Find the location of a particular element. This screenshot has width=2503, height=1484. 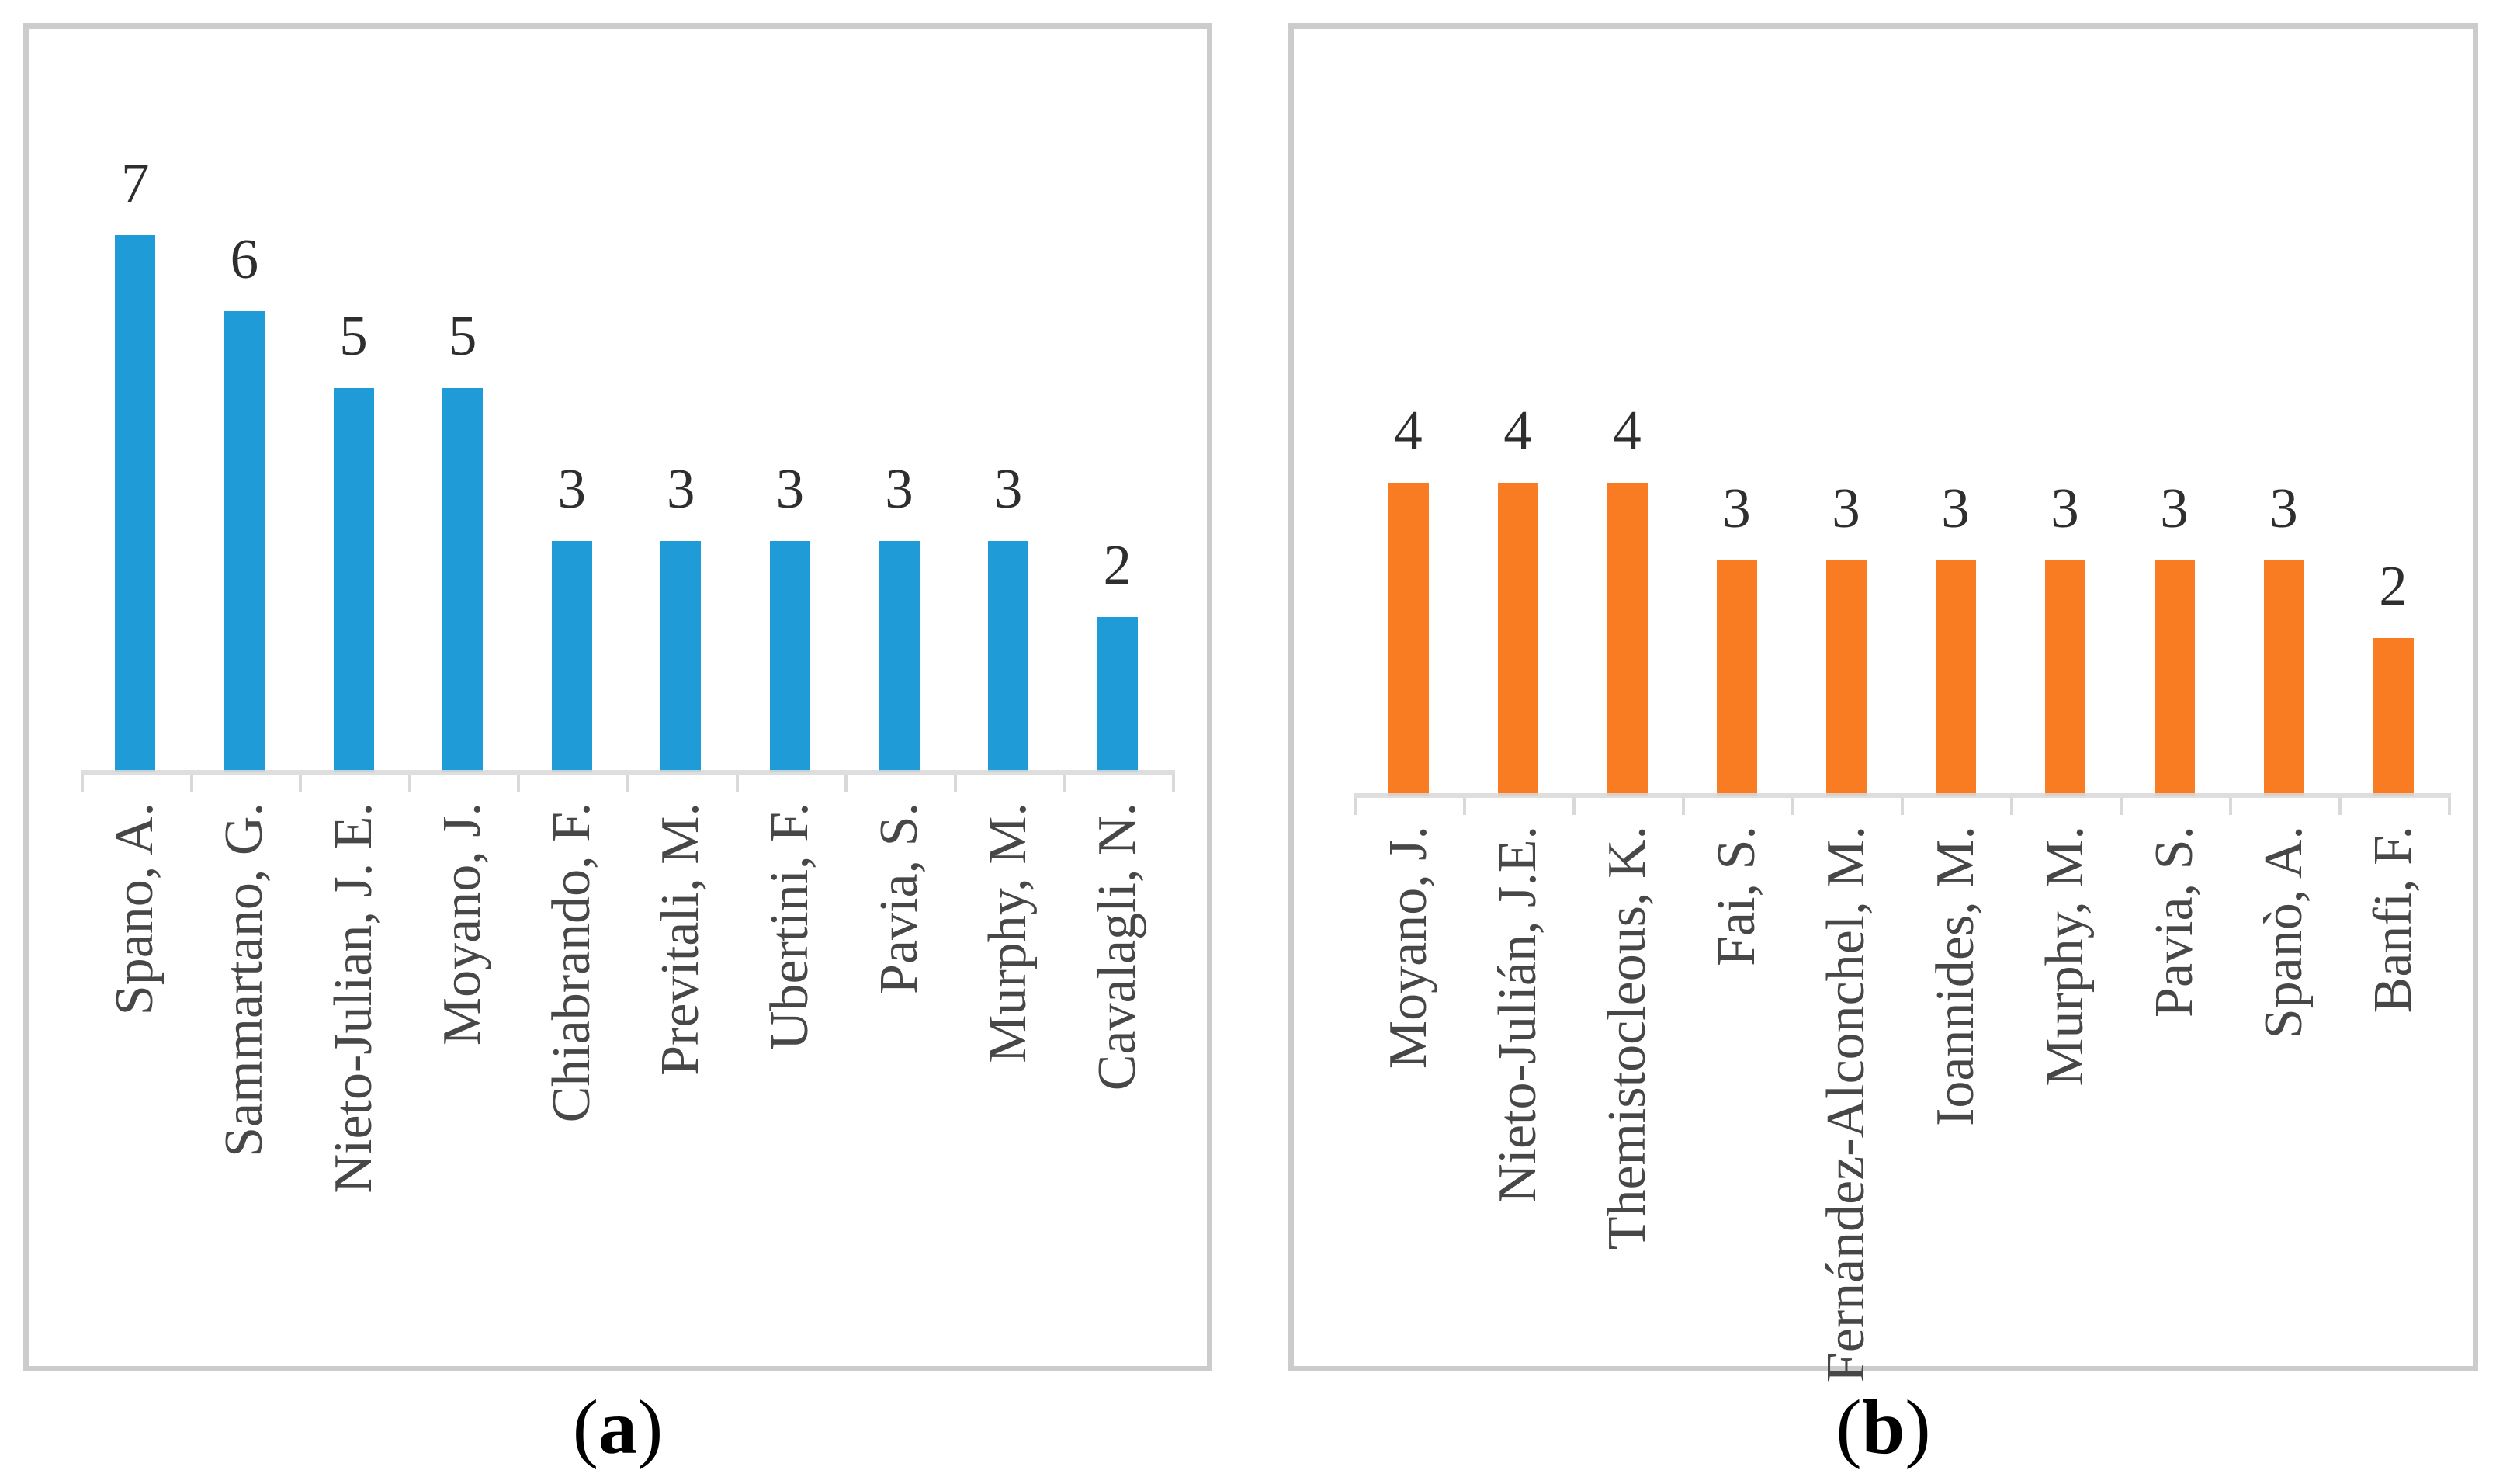

value-label-b-6: 3 is located at coordinates (2065, 508).